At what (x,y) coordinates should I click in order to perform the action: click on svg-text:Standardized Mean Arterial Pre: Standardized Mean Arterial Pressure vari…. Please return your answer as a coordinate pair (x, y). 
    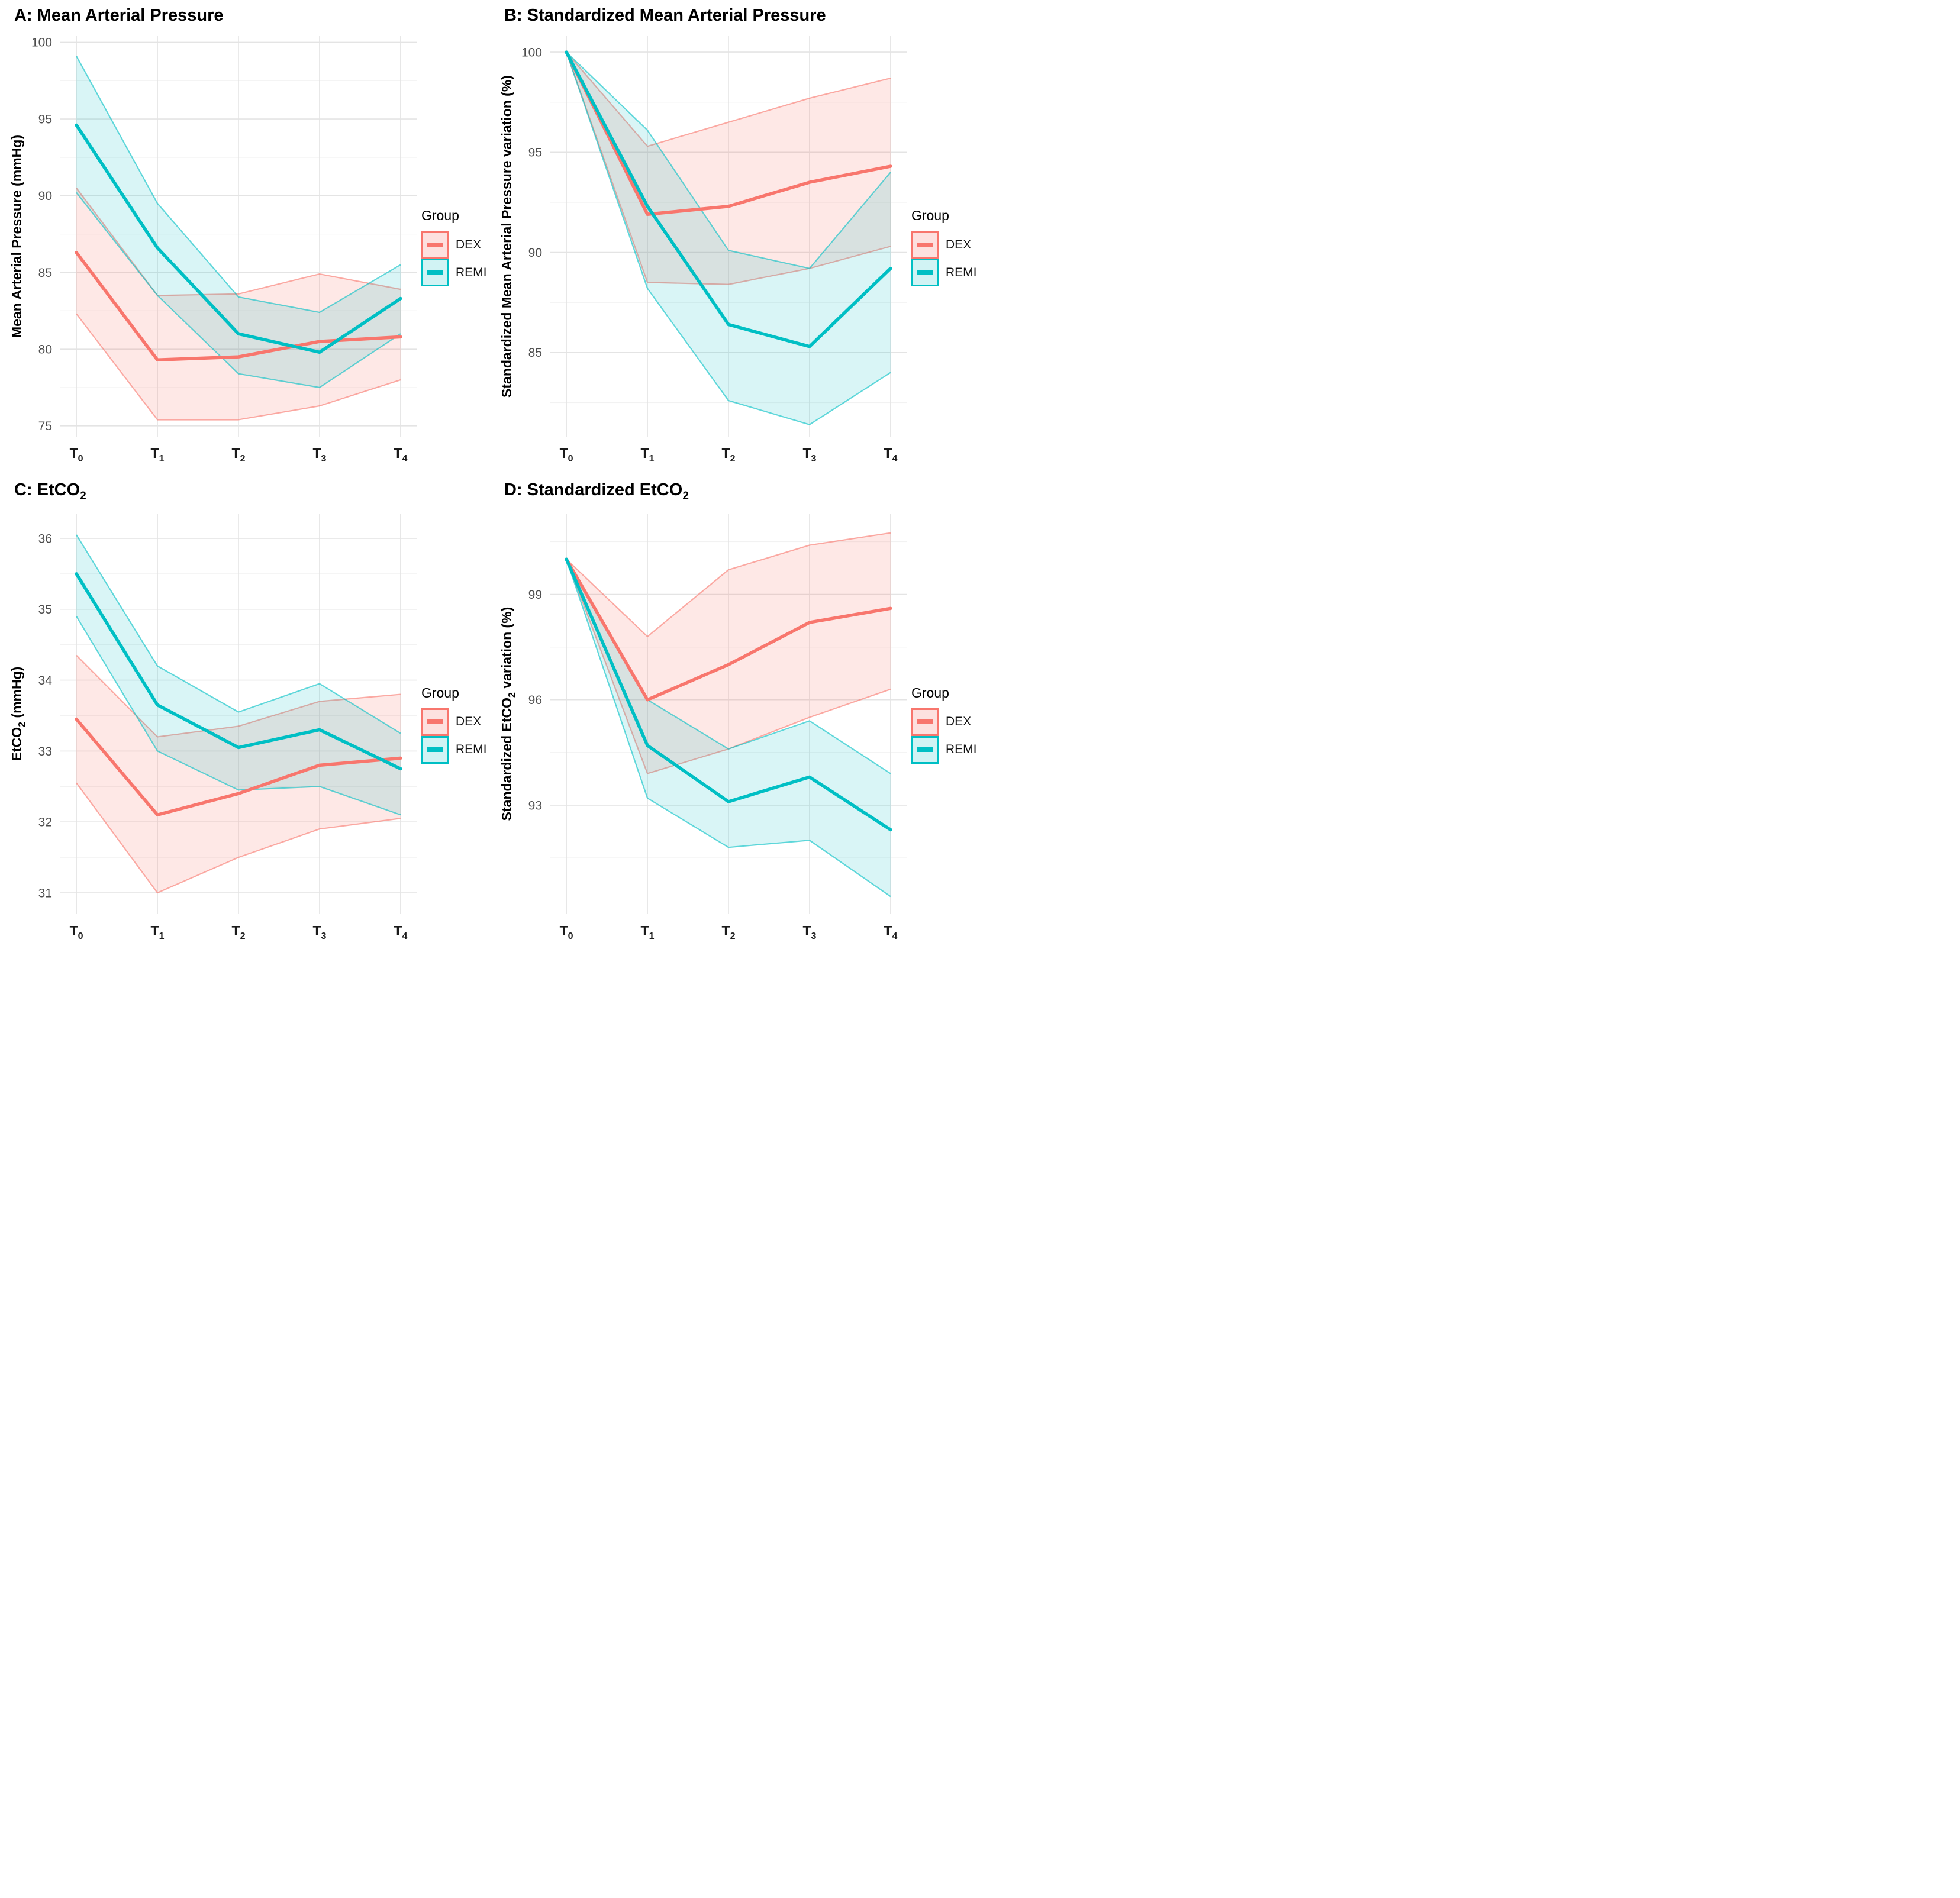
    Looking at the image, I should click on (506, 237).